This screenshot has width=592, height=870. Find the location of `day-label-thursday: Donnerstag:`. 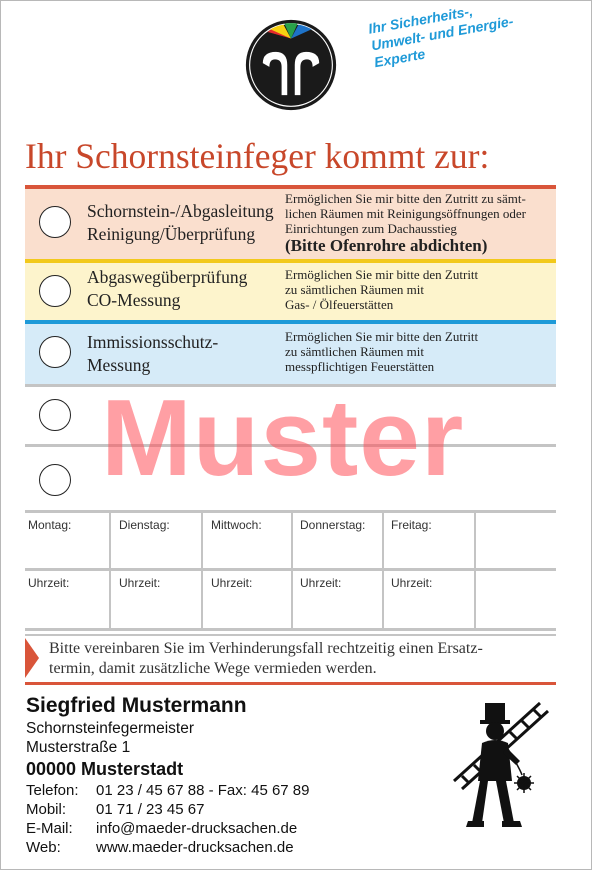

day-label-thursday: Donnerstag: is located at coordinates (333, 525).